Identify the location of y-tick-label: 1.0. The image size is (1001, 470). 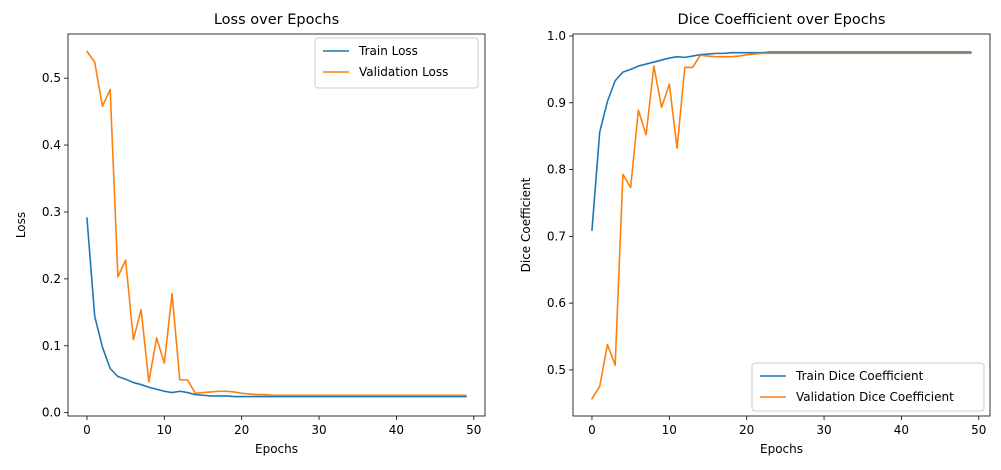
(556, 36).